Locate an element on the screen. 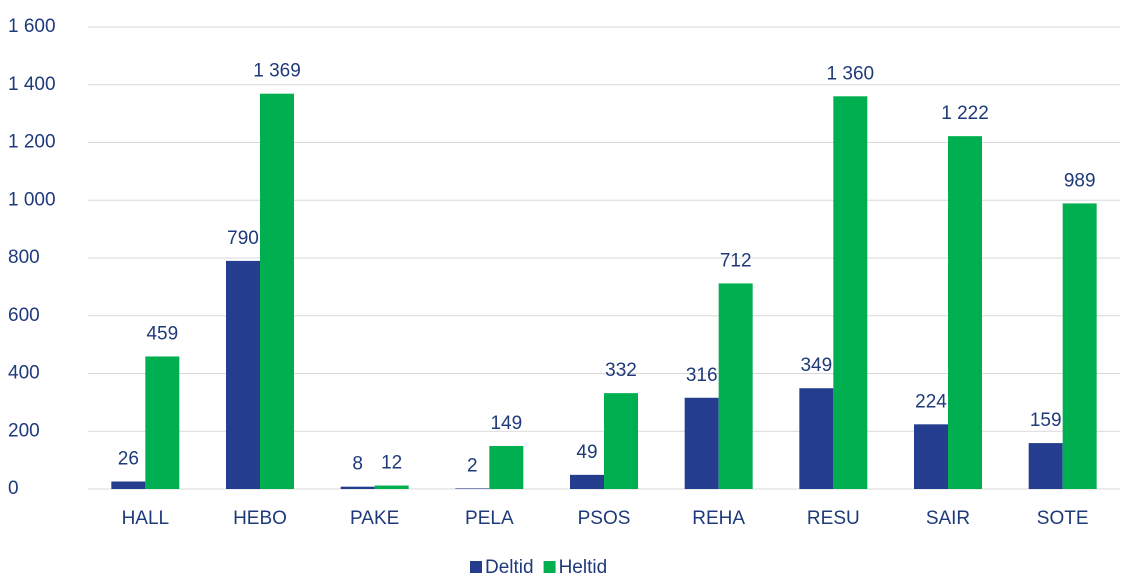 The image size is (1135, 577). y-tick-label: 600 is located at coordinates (24, 315).